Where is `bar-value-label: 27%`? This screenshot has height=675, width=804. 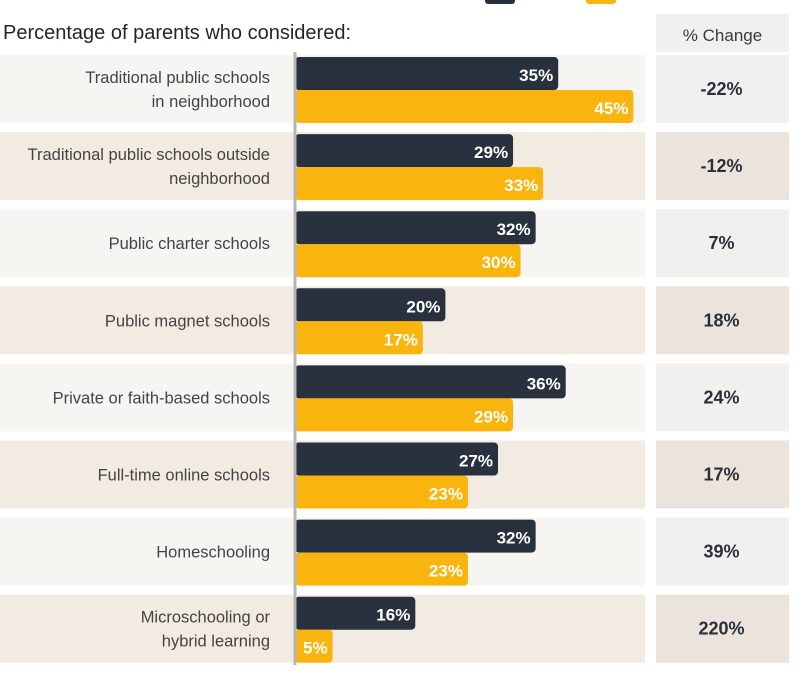
bar-value-label: 27% is located at coordinates (476, 461).